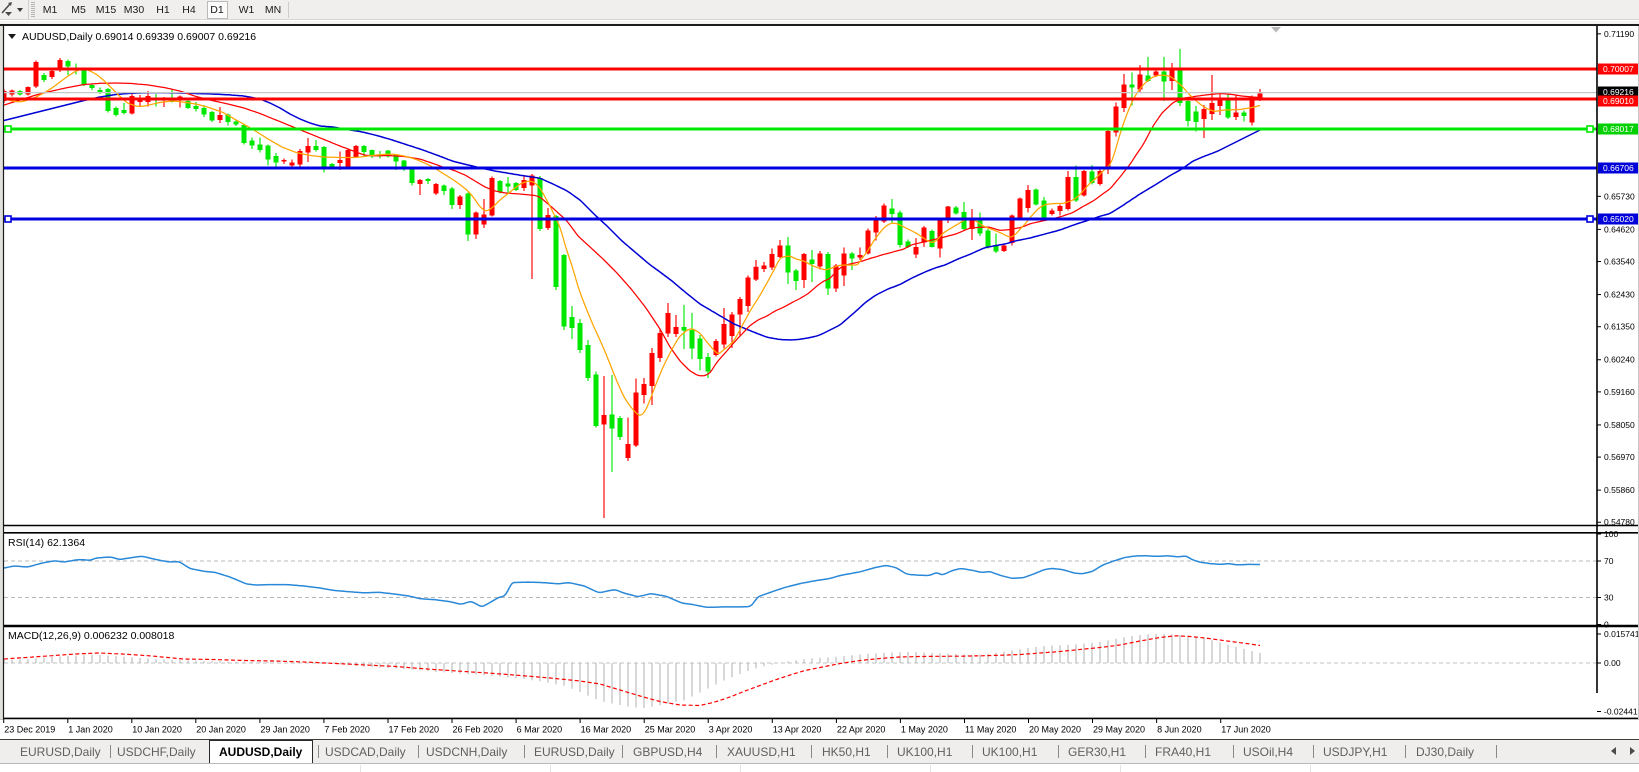 Image resolution: width=1639 pixels, height=772 pixels. What do you see at coordinates (414, 730) in the screenshot?
I see `svg-text: 17 Feb 2020` at bounding box center [414, 730].